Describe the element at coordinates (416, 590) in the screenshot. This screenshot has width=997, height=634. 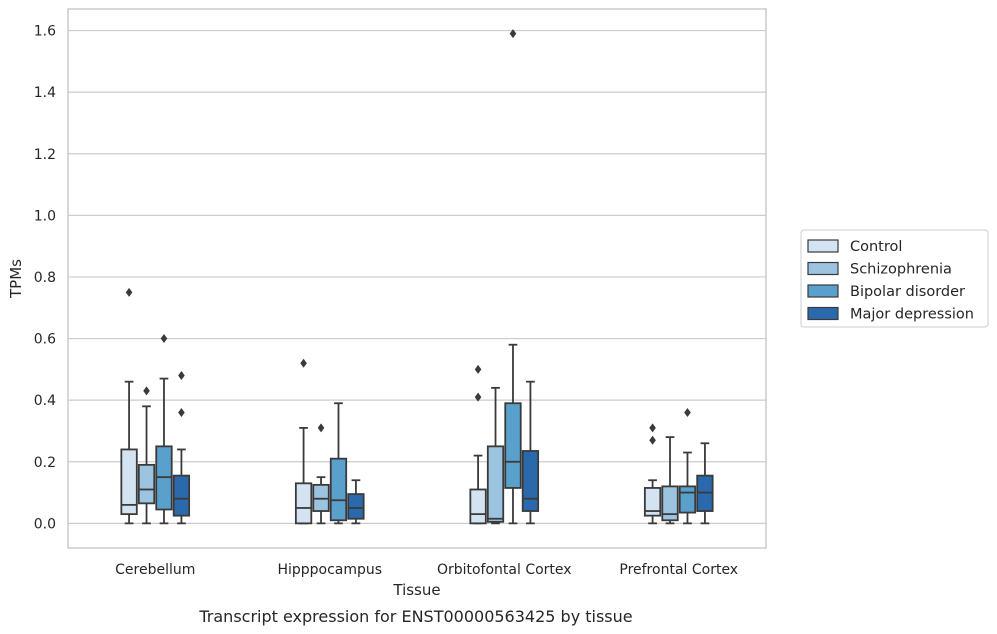
I see `x-axis-title: Tissue` at that location.